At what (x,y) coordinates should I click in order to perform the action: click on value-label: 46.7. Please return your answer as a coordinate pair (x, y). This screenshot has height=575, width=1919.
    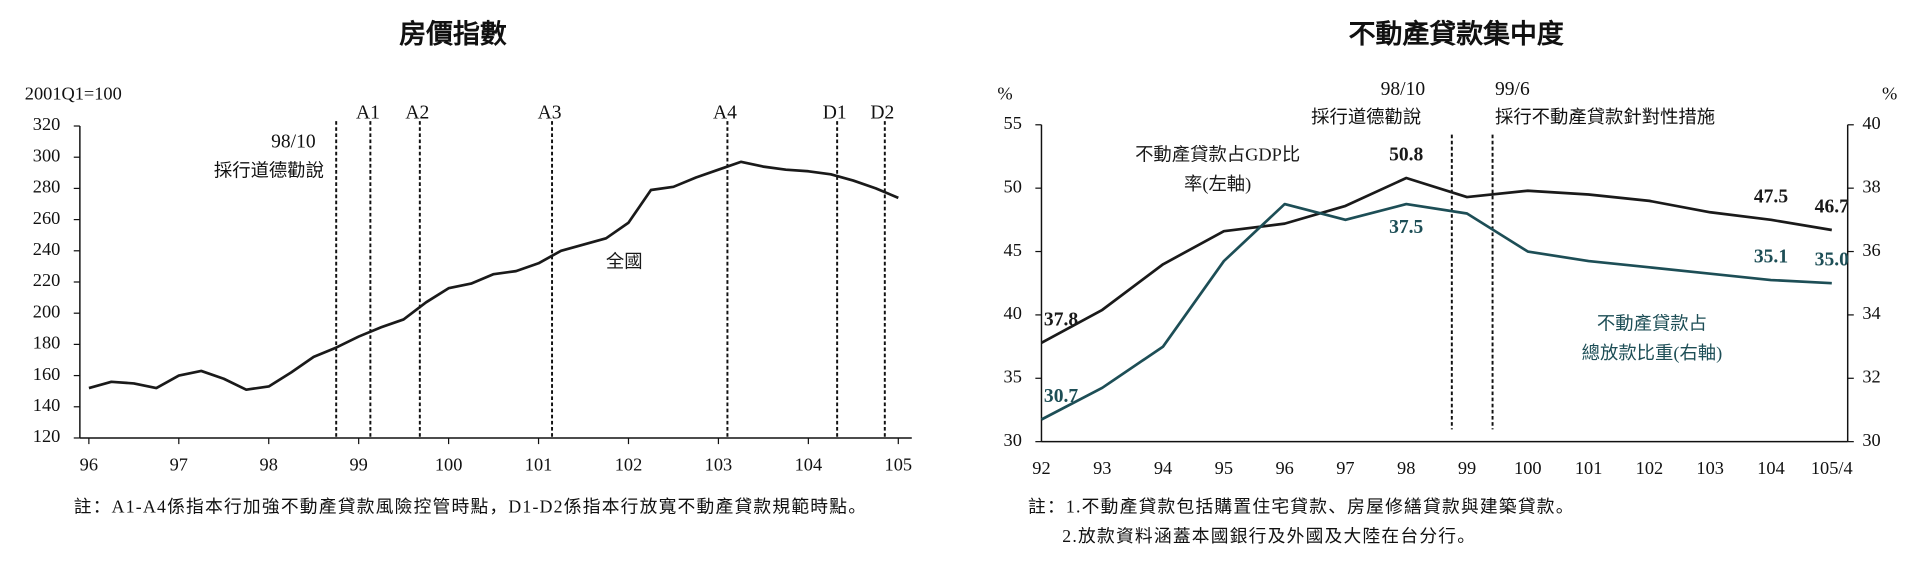
    Looking at the image, I should click on (1832, 206).